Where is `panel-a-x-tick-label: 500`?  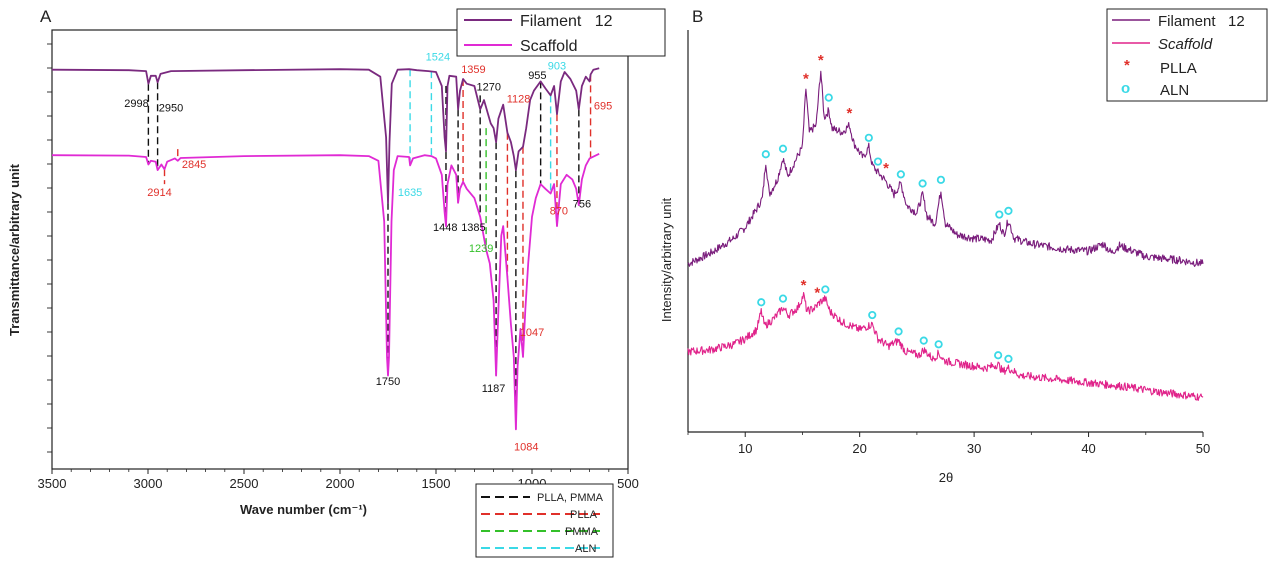
panel-a-x-tick-label: 500 is located at coordinates (628, 483).